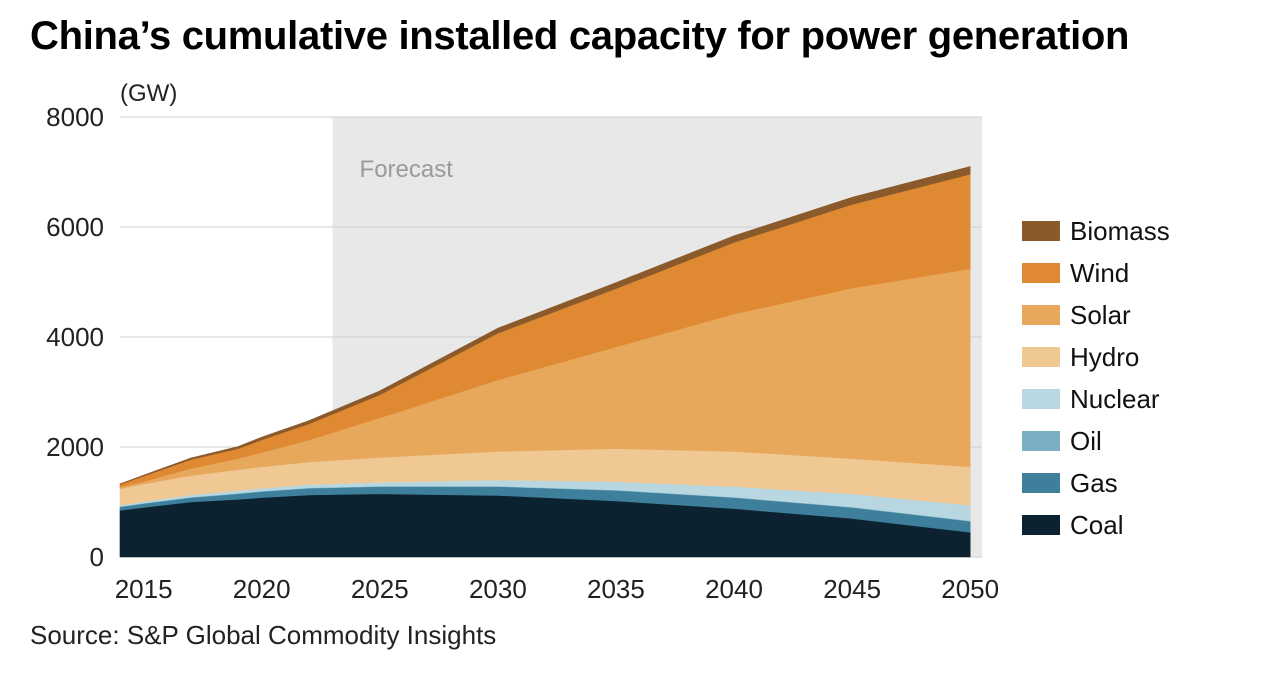 This screenshot has width=1274, height=674. I want to click on y-tick-label: 0, so click(97, 557).